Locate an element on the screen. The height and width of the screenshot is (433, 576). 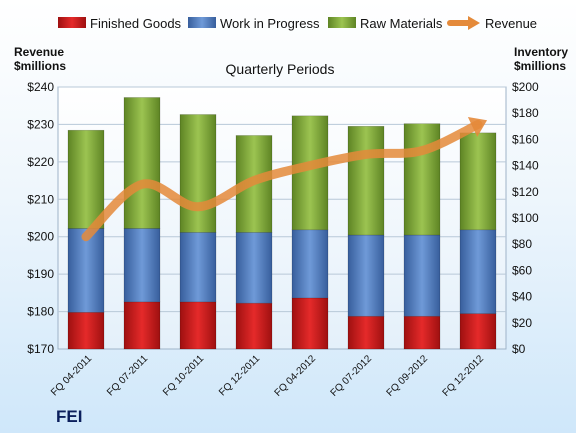
x-tick-label: FQ 12-2012 is located at coordinates (464, 376).